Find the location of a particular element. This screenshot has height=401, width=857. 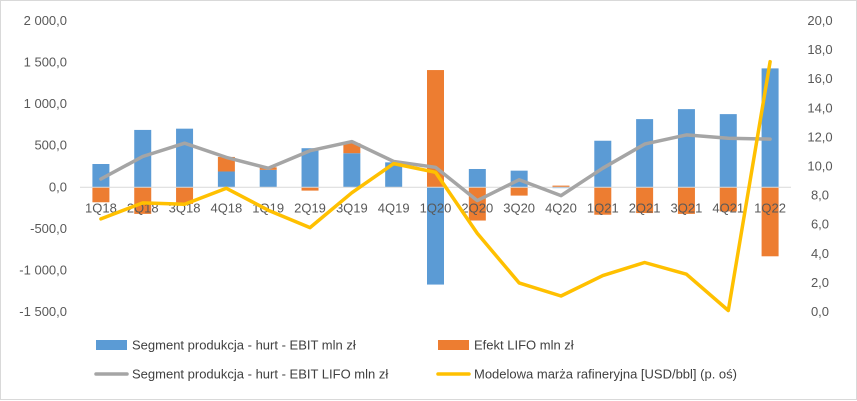

right-axis-tick-label: 4,0 is located at coordinates (820, 253).